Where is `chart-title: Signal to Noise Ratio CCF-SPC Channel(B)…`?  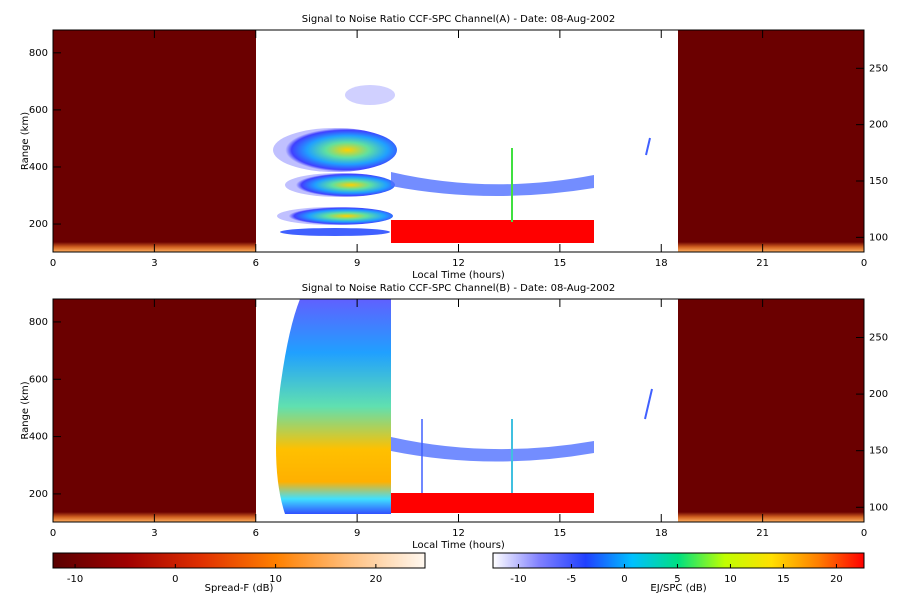 chart-title: Signal to Noise Ratio CCF-SPC Channel(B)… is located at coordinates (459, 288).